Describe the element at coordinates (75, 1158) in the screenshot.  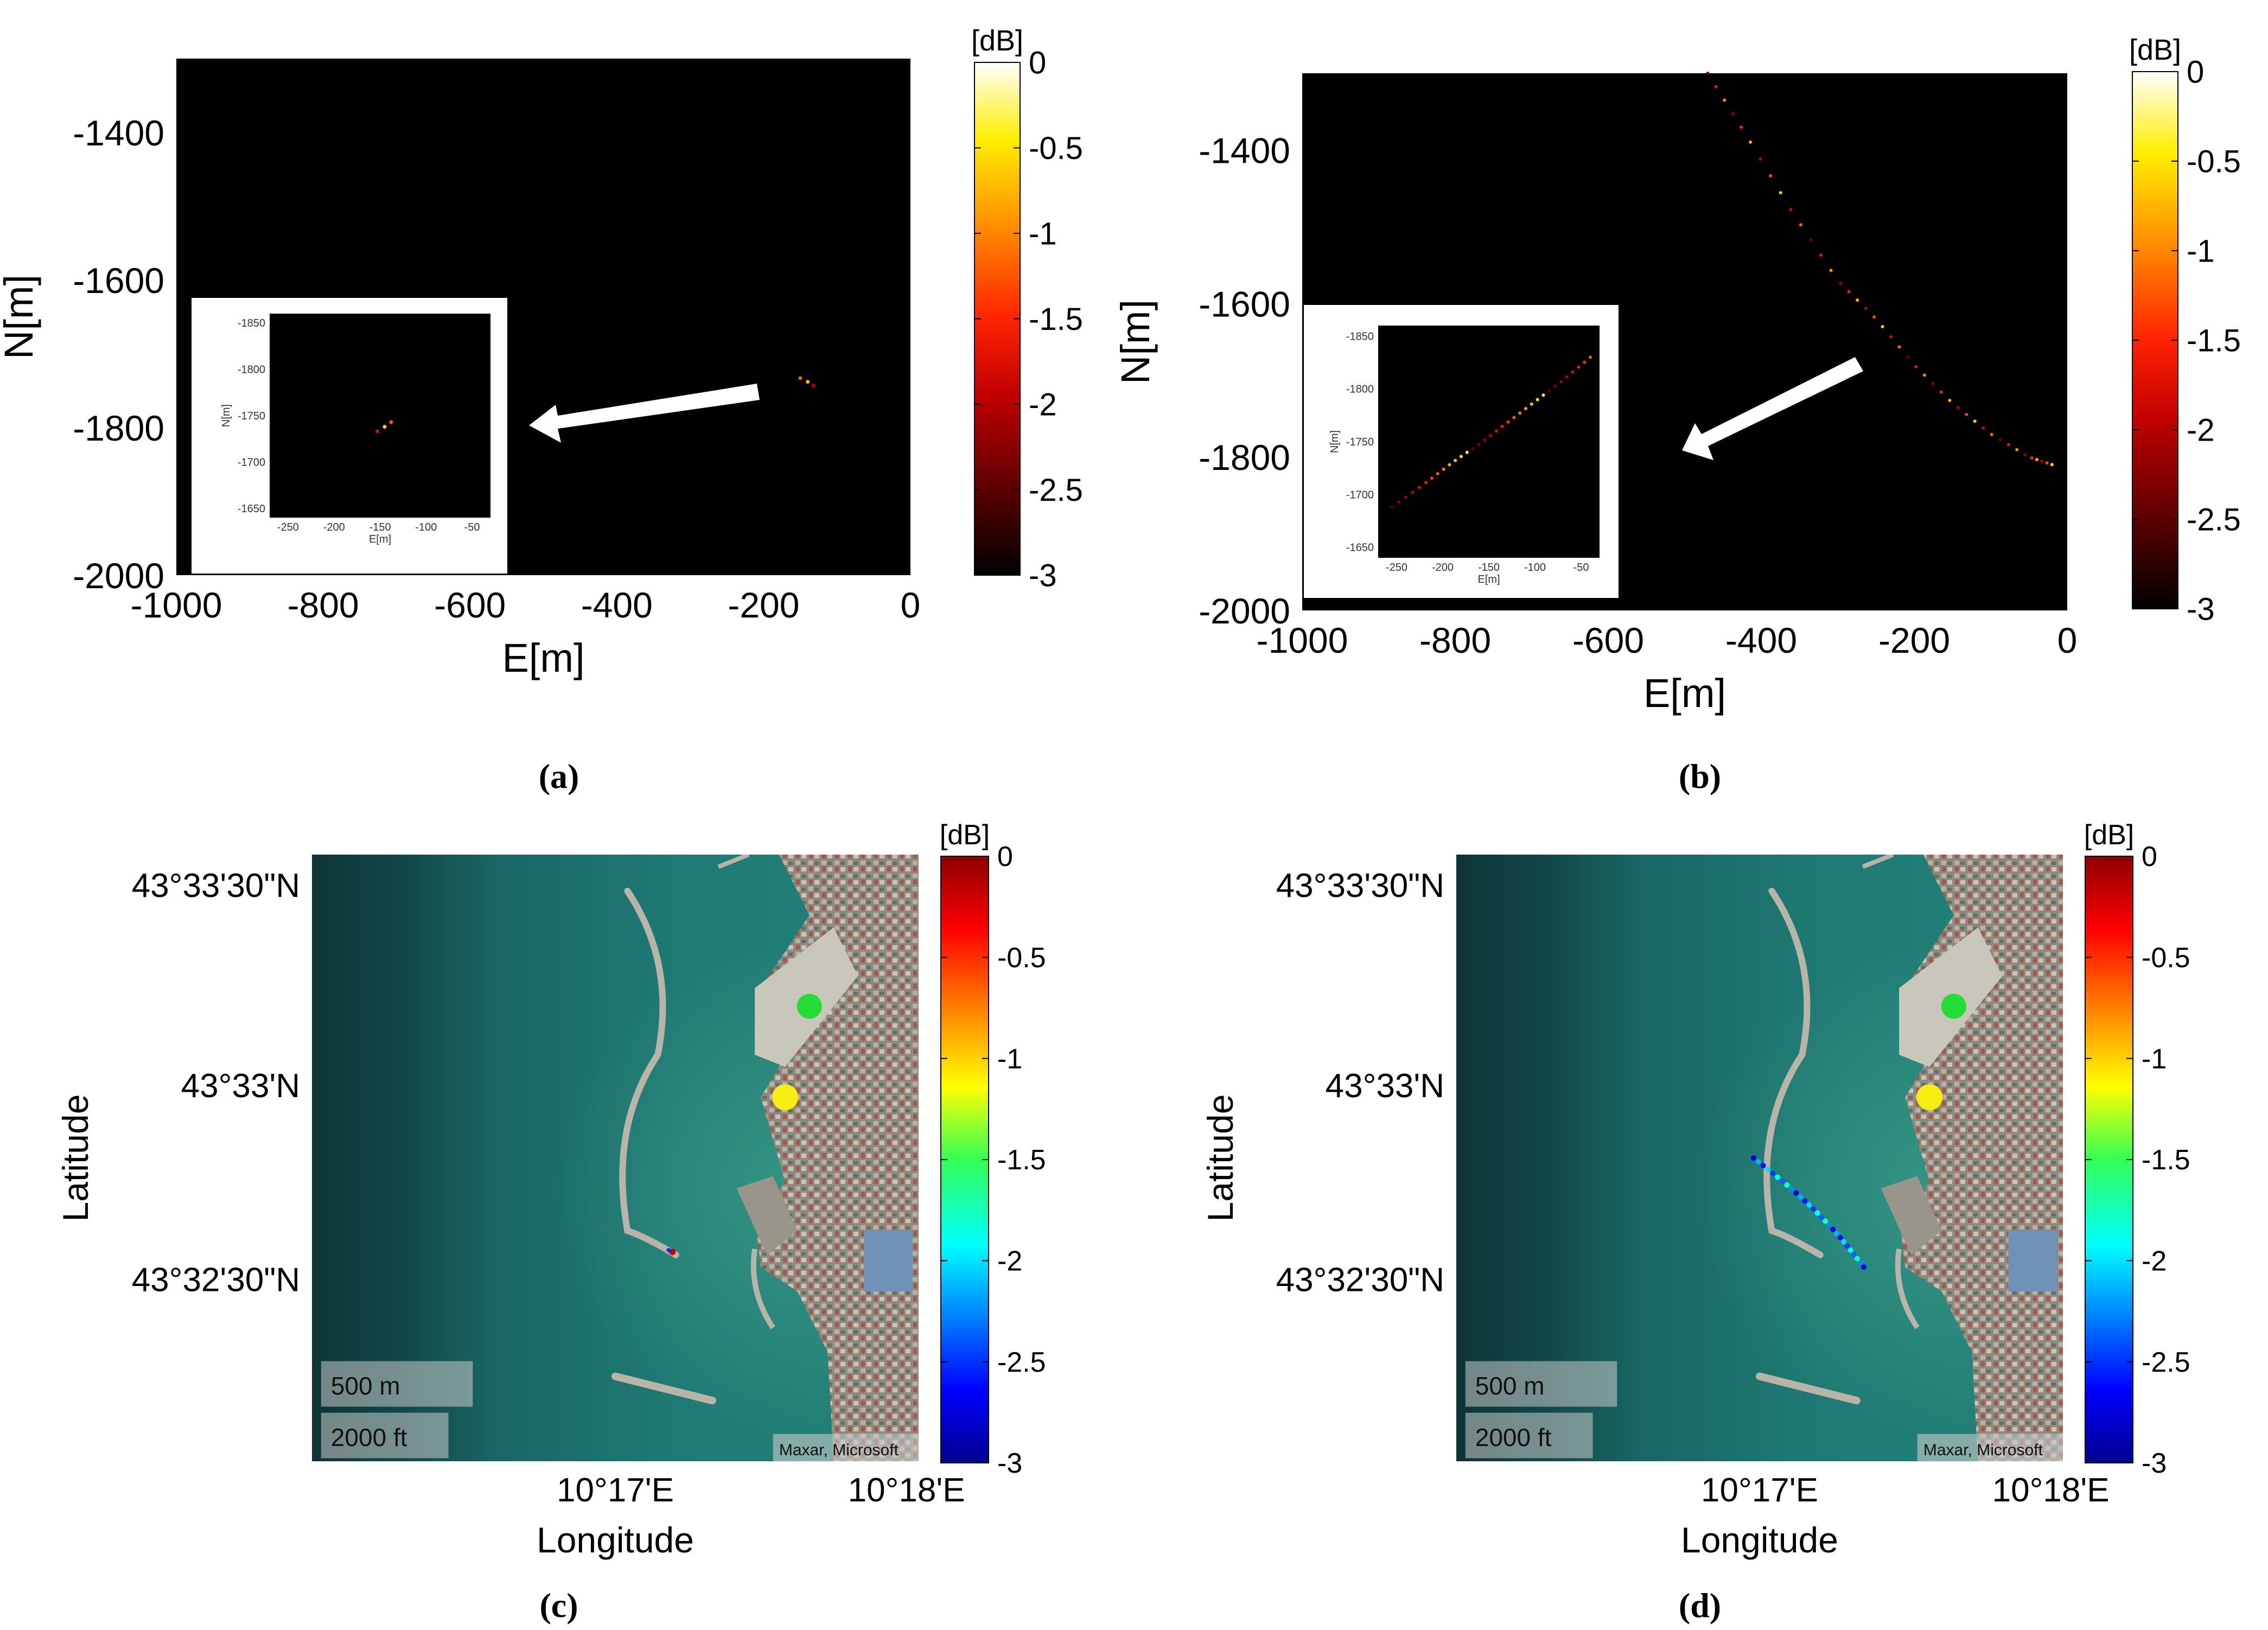
I see `y-axis-label: Latitude` at that location.